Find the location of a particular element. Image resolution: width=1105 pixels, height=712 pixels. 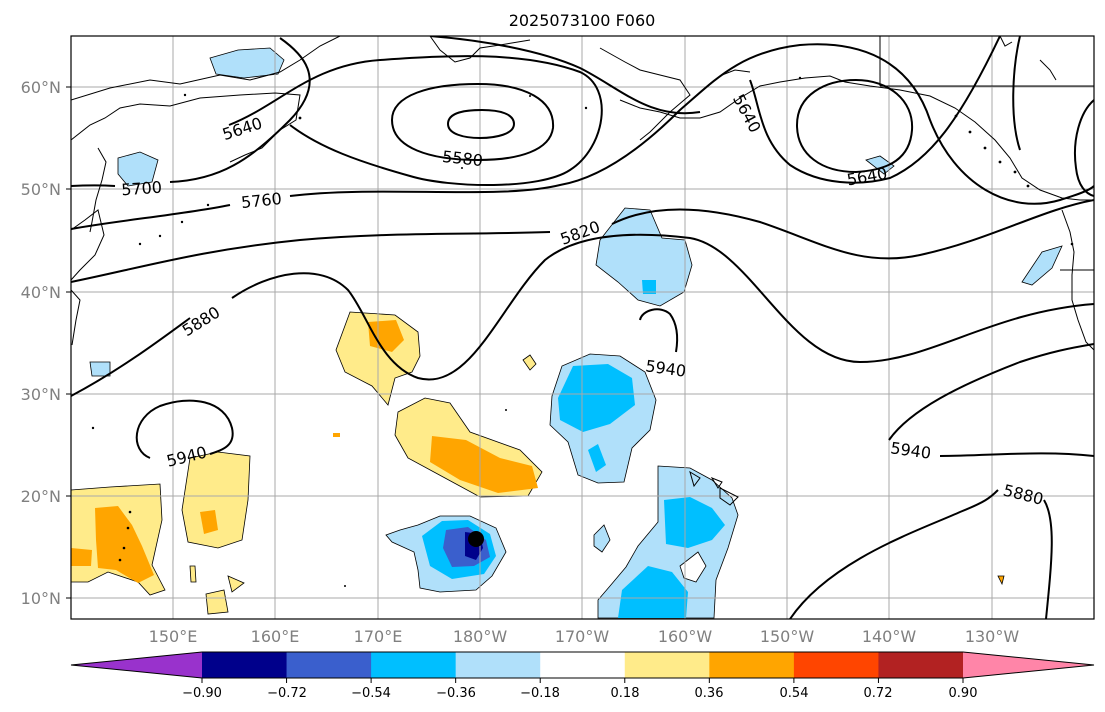

contour-5940-west is located at coordinates (184, 429).